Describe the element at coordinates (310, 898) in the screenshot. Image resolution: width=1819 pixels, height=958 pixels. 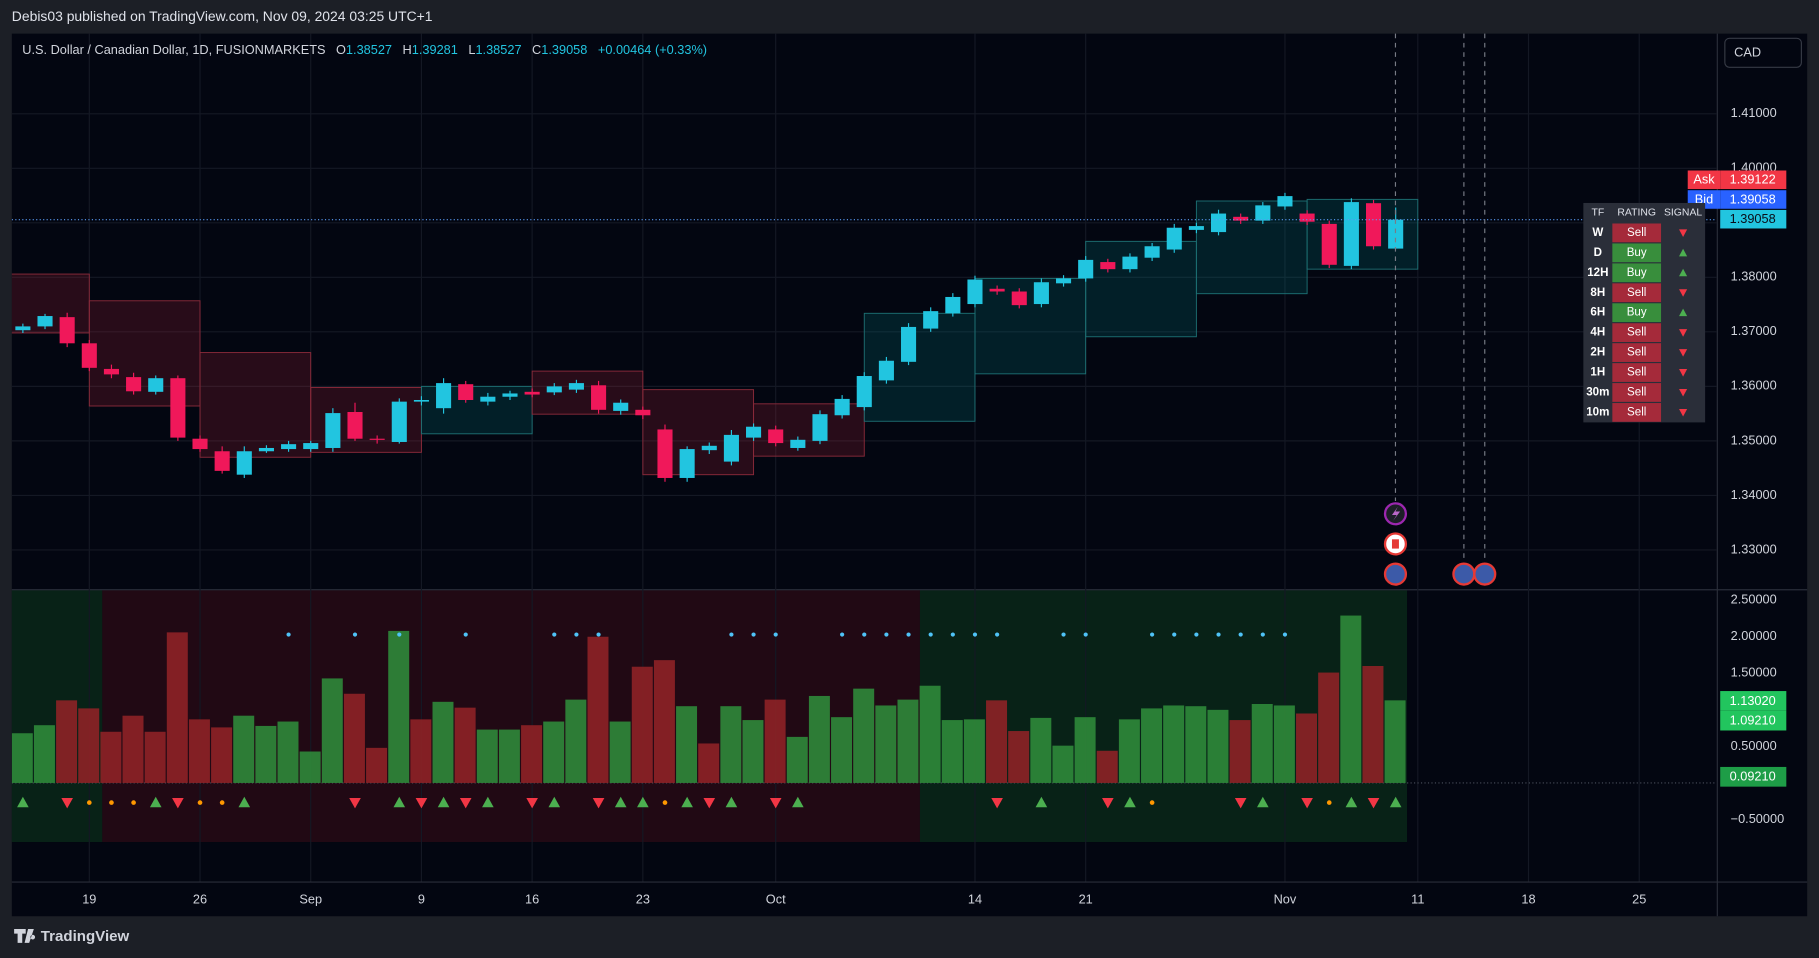
I see `x-tick-label: Sep` at that location.